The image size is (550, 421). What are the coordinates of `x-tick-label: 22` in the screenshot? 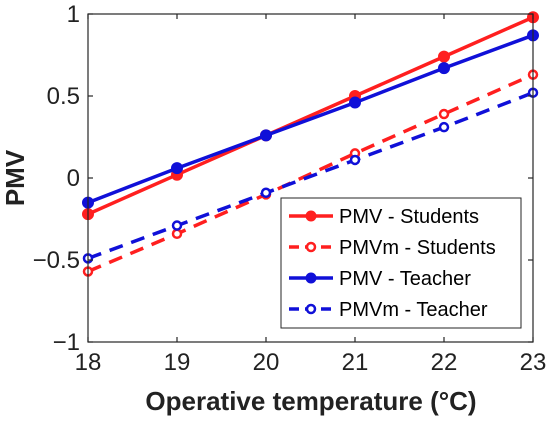 It's located at (444, 362).